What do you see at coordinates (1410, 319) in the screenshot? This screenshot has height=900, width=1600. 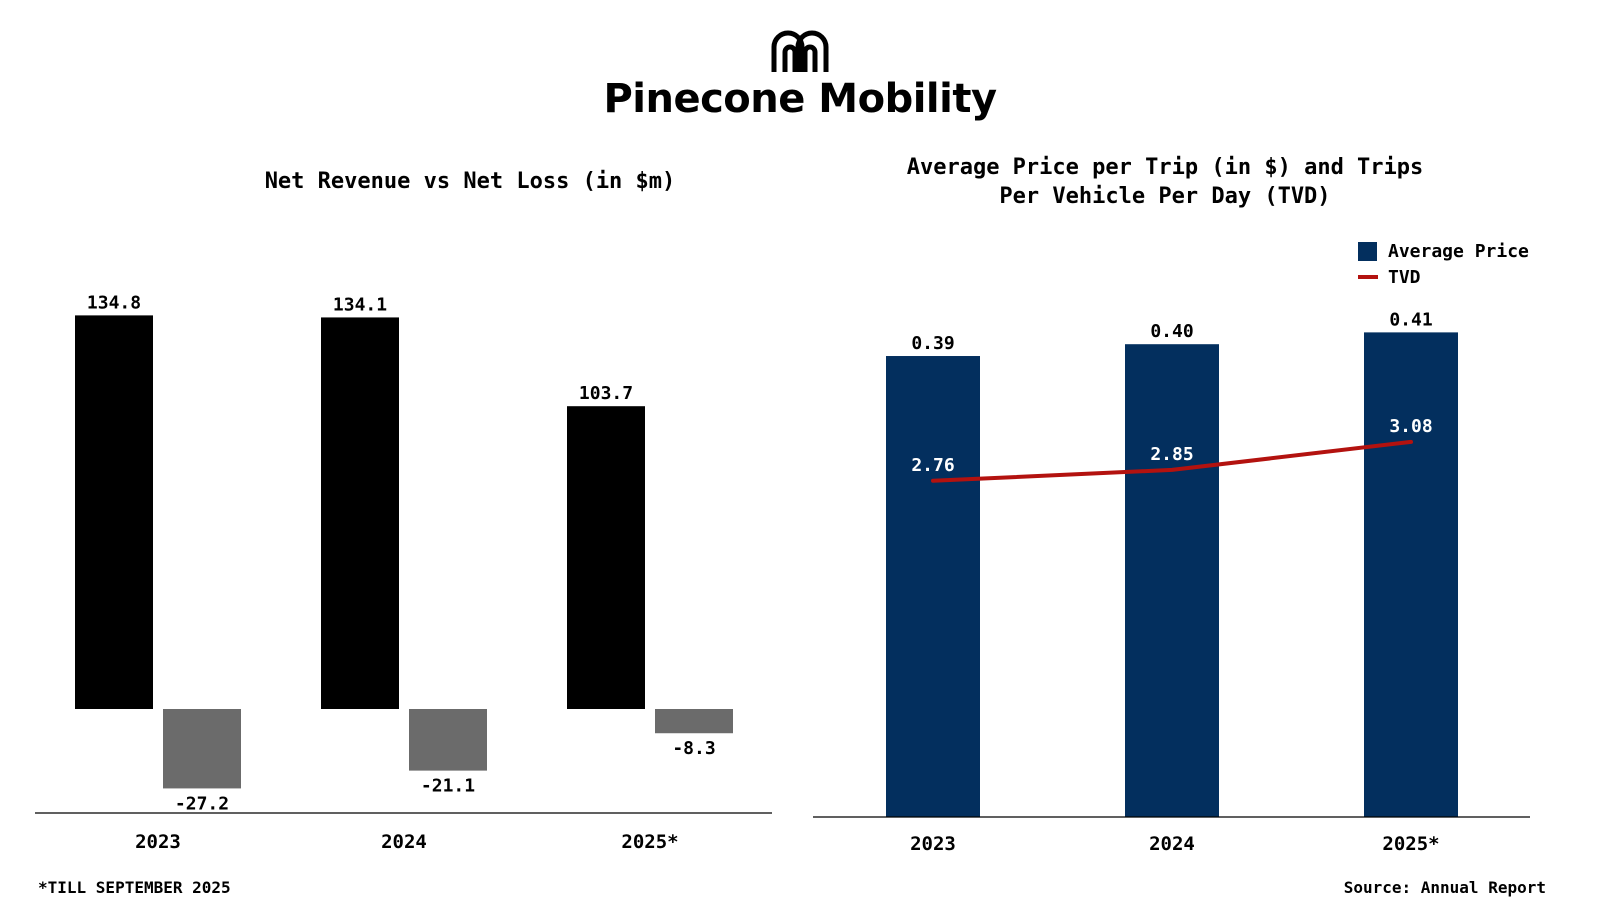 I see `avg-price-value-label: 0.41` at bounding box center [1410, 319].